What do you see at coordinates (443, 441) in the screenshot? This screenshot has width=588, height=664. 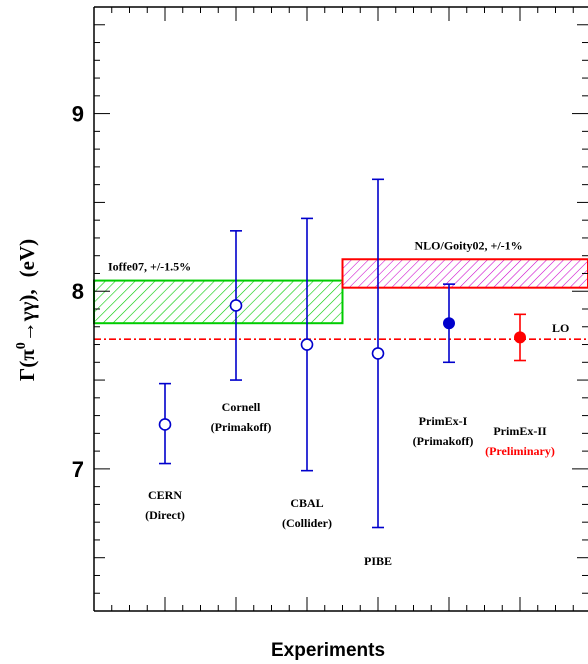 I see `experiment-sublabel-primex-i: (Primakoff)` at bounding box center [443, 441].